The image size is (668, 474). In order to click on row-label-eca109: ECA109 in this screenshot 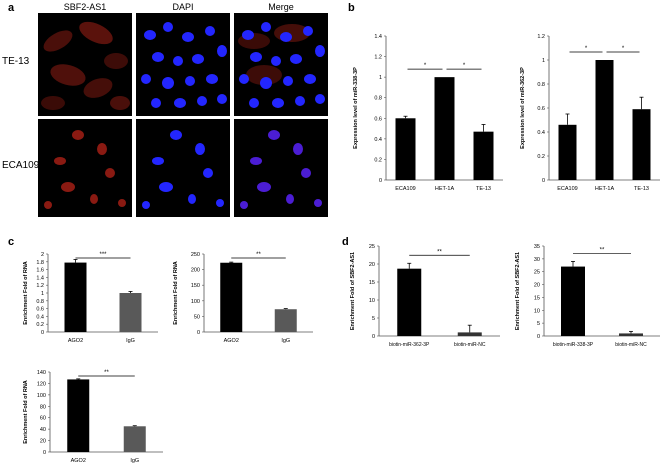, I will do `click(21, 165)`.